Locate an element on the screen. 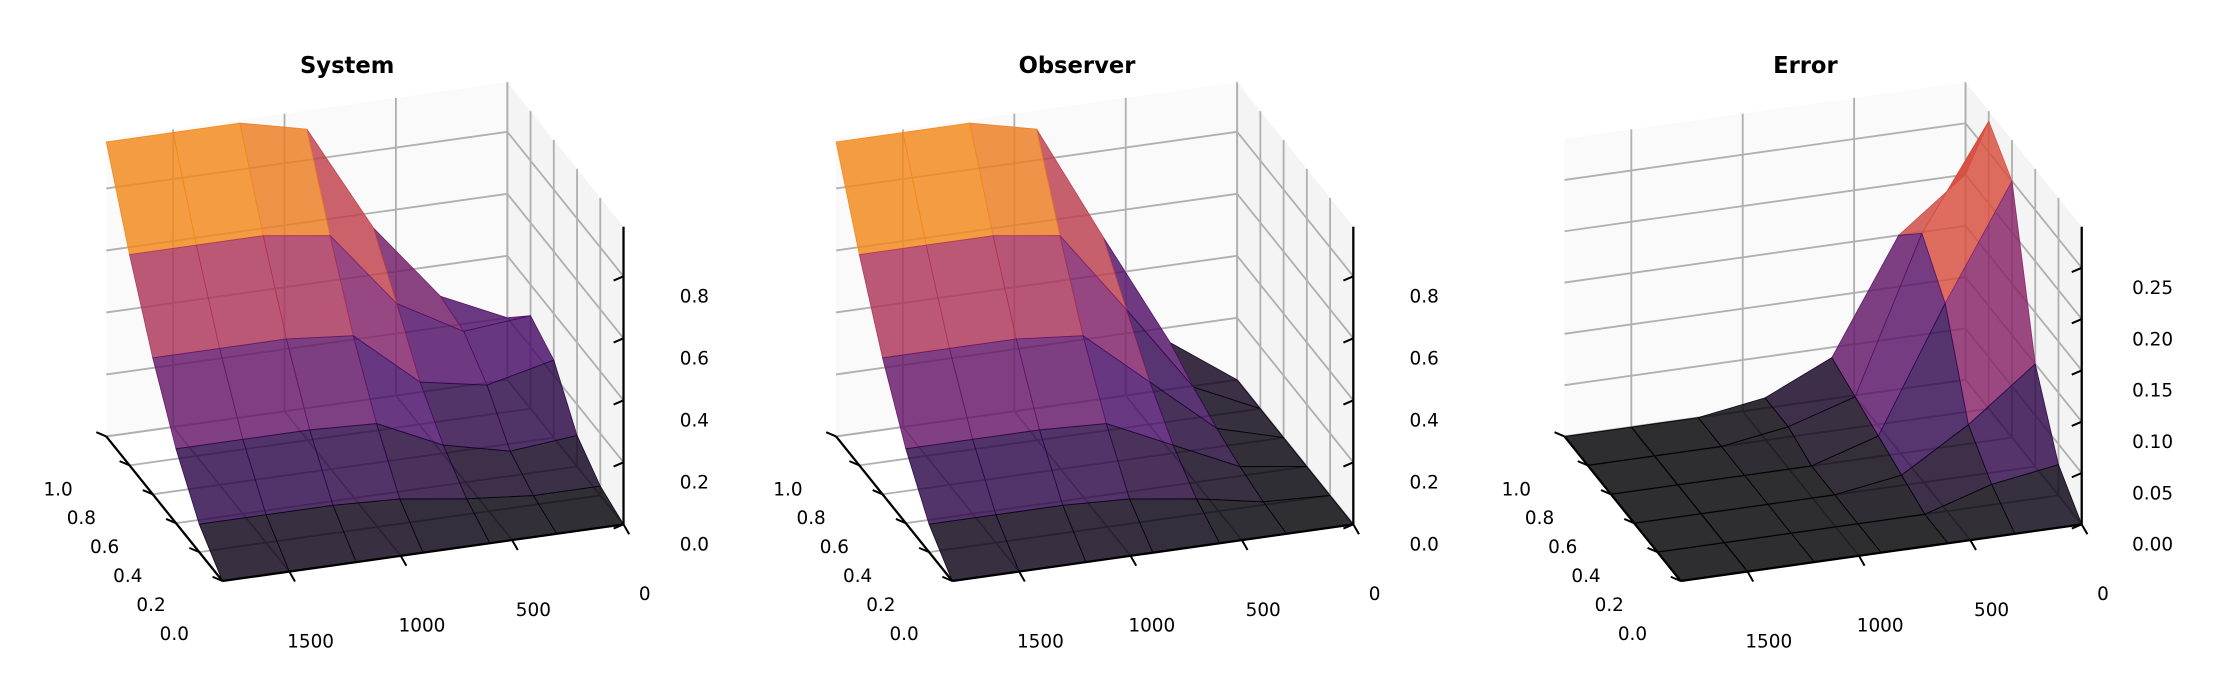 The width and height of the screenshot is (2222, 694). z-tick-label: 0.10 is located at coordinates (2152, 442).